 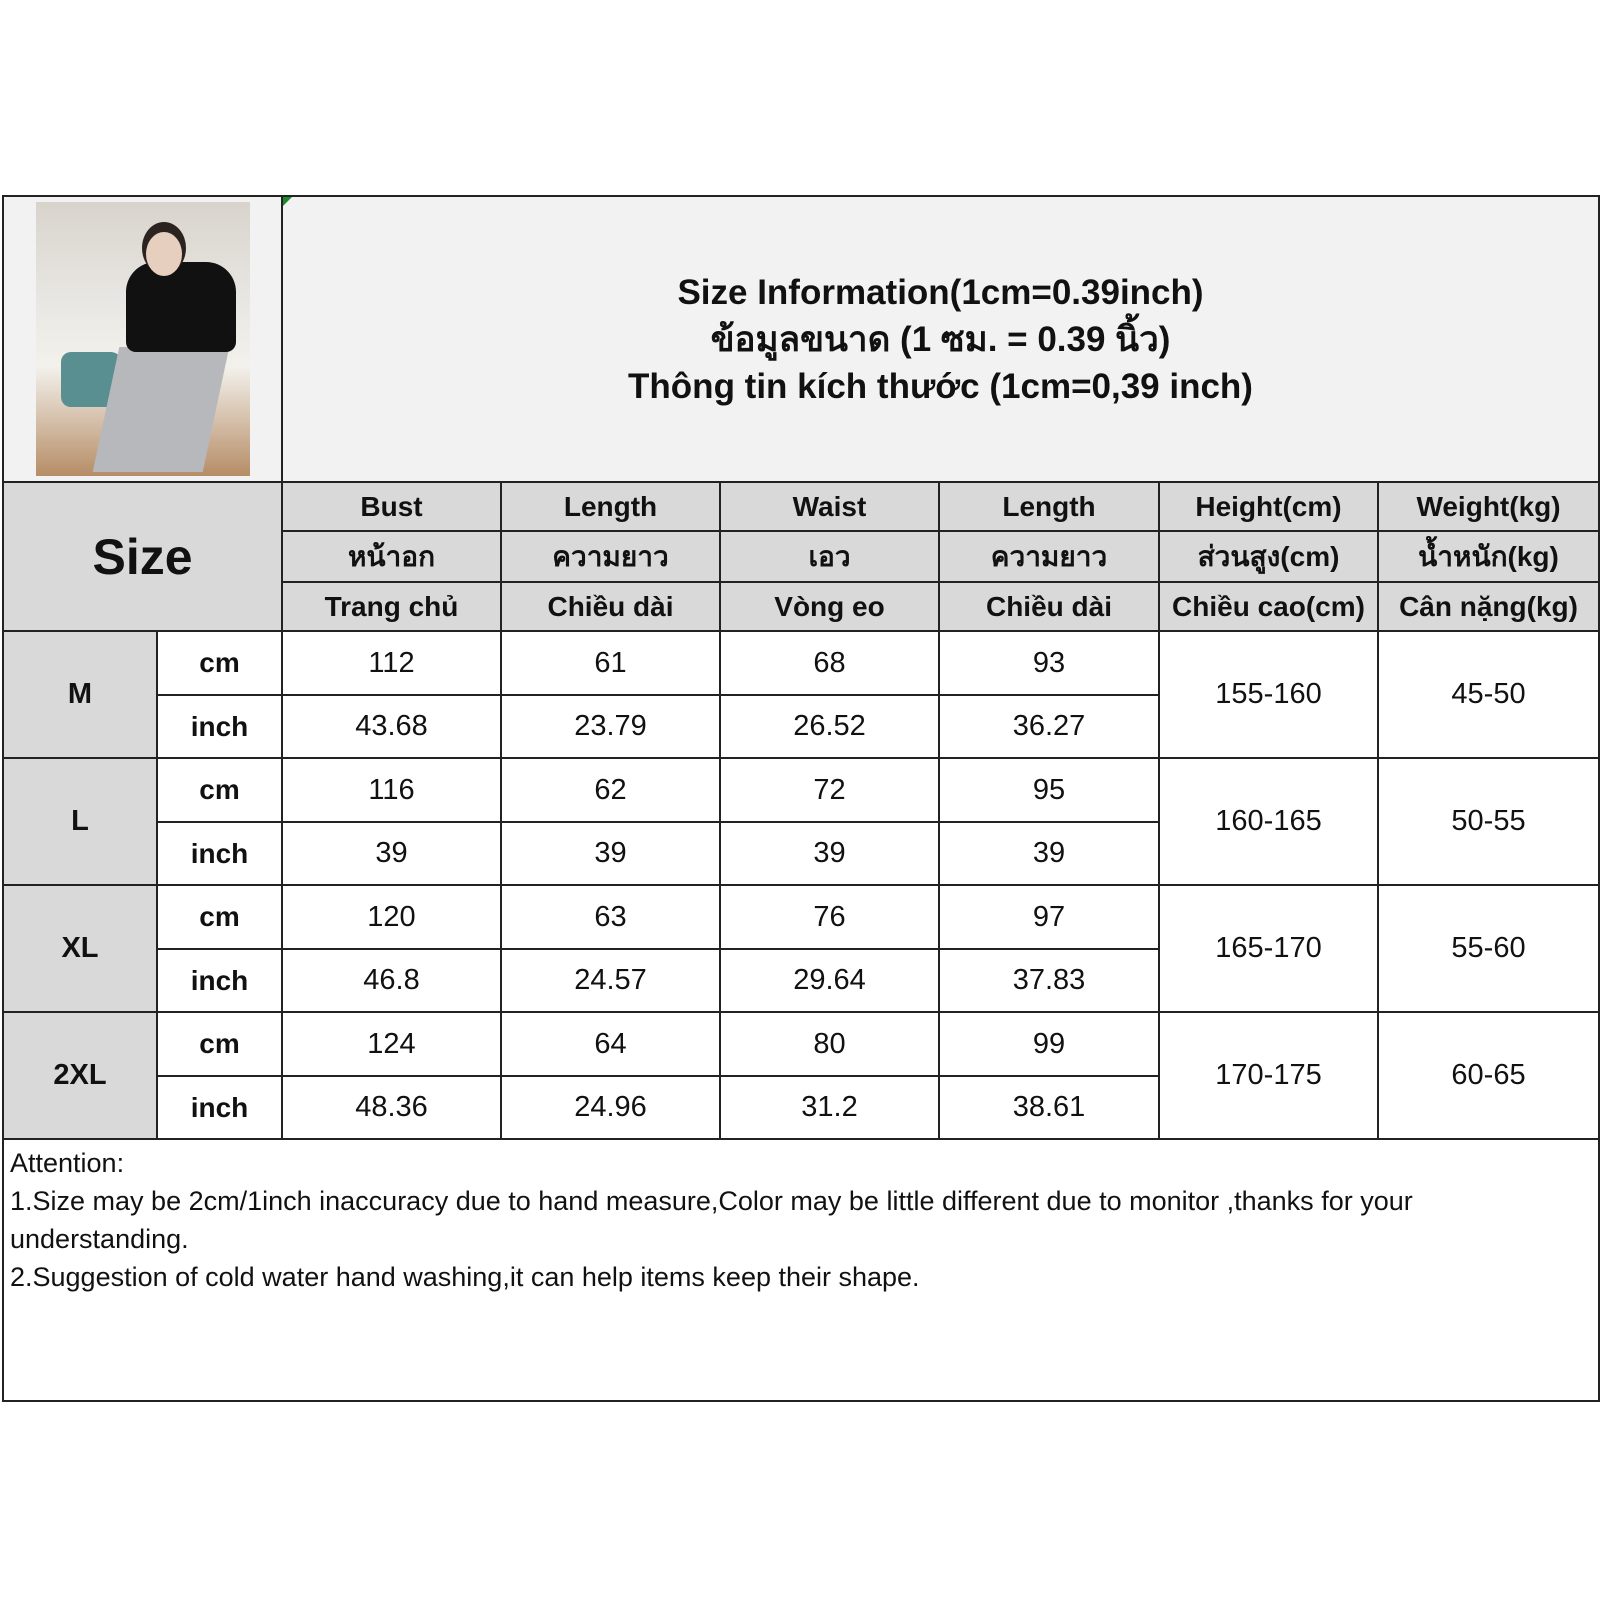 I want to click on table-row: XL cm 120 63 76 97 165-170 55-60, so click(x=801, y=948).